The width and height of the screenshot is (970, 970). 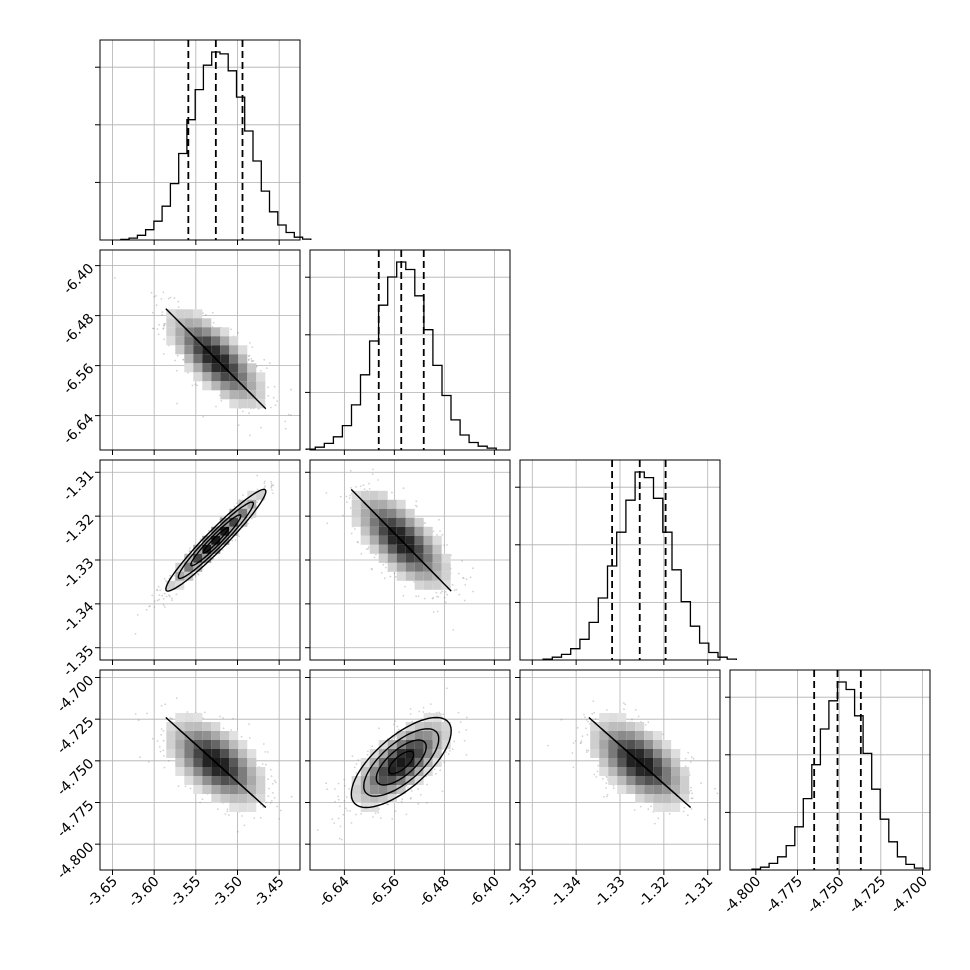 I want to click on panel-frame, so click(x=410, y=770).